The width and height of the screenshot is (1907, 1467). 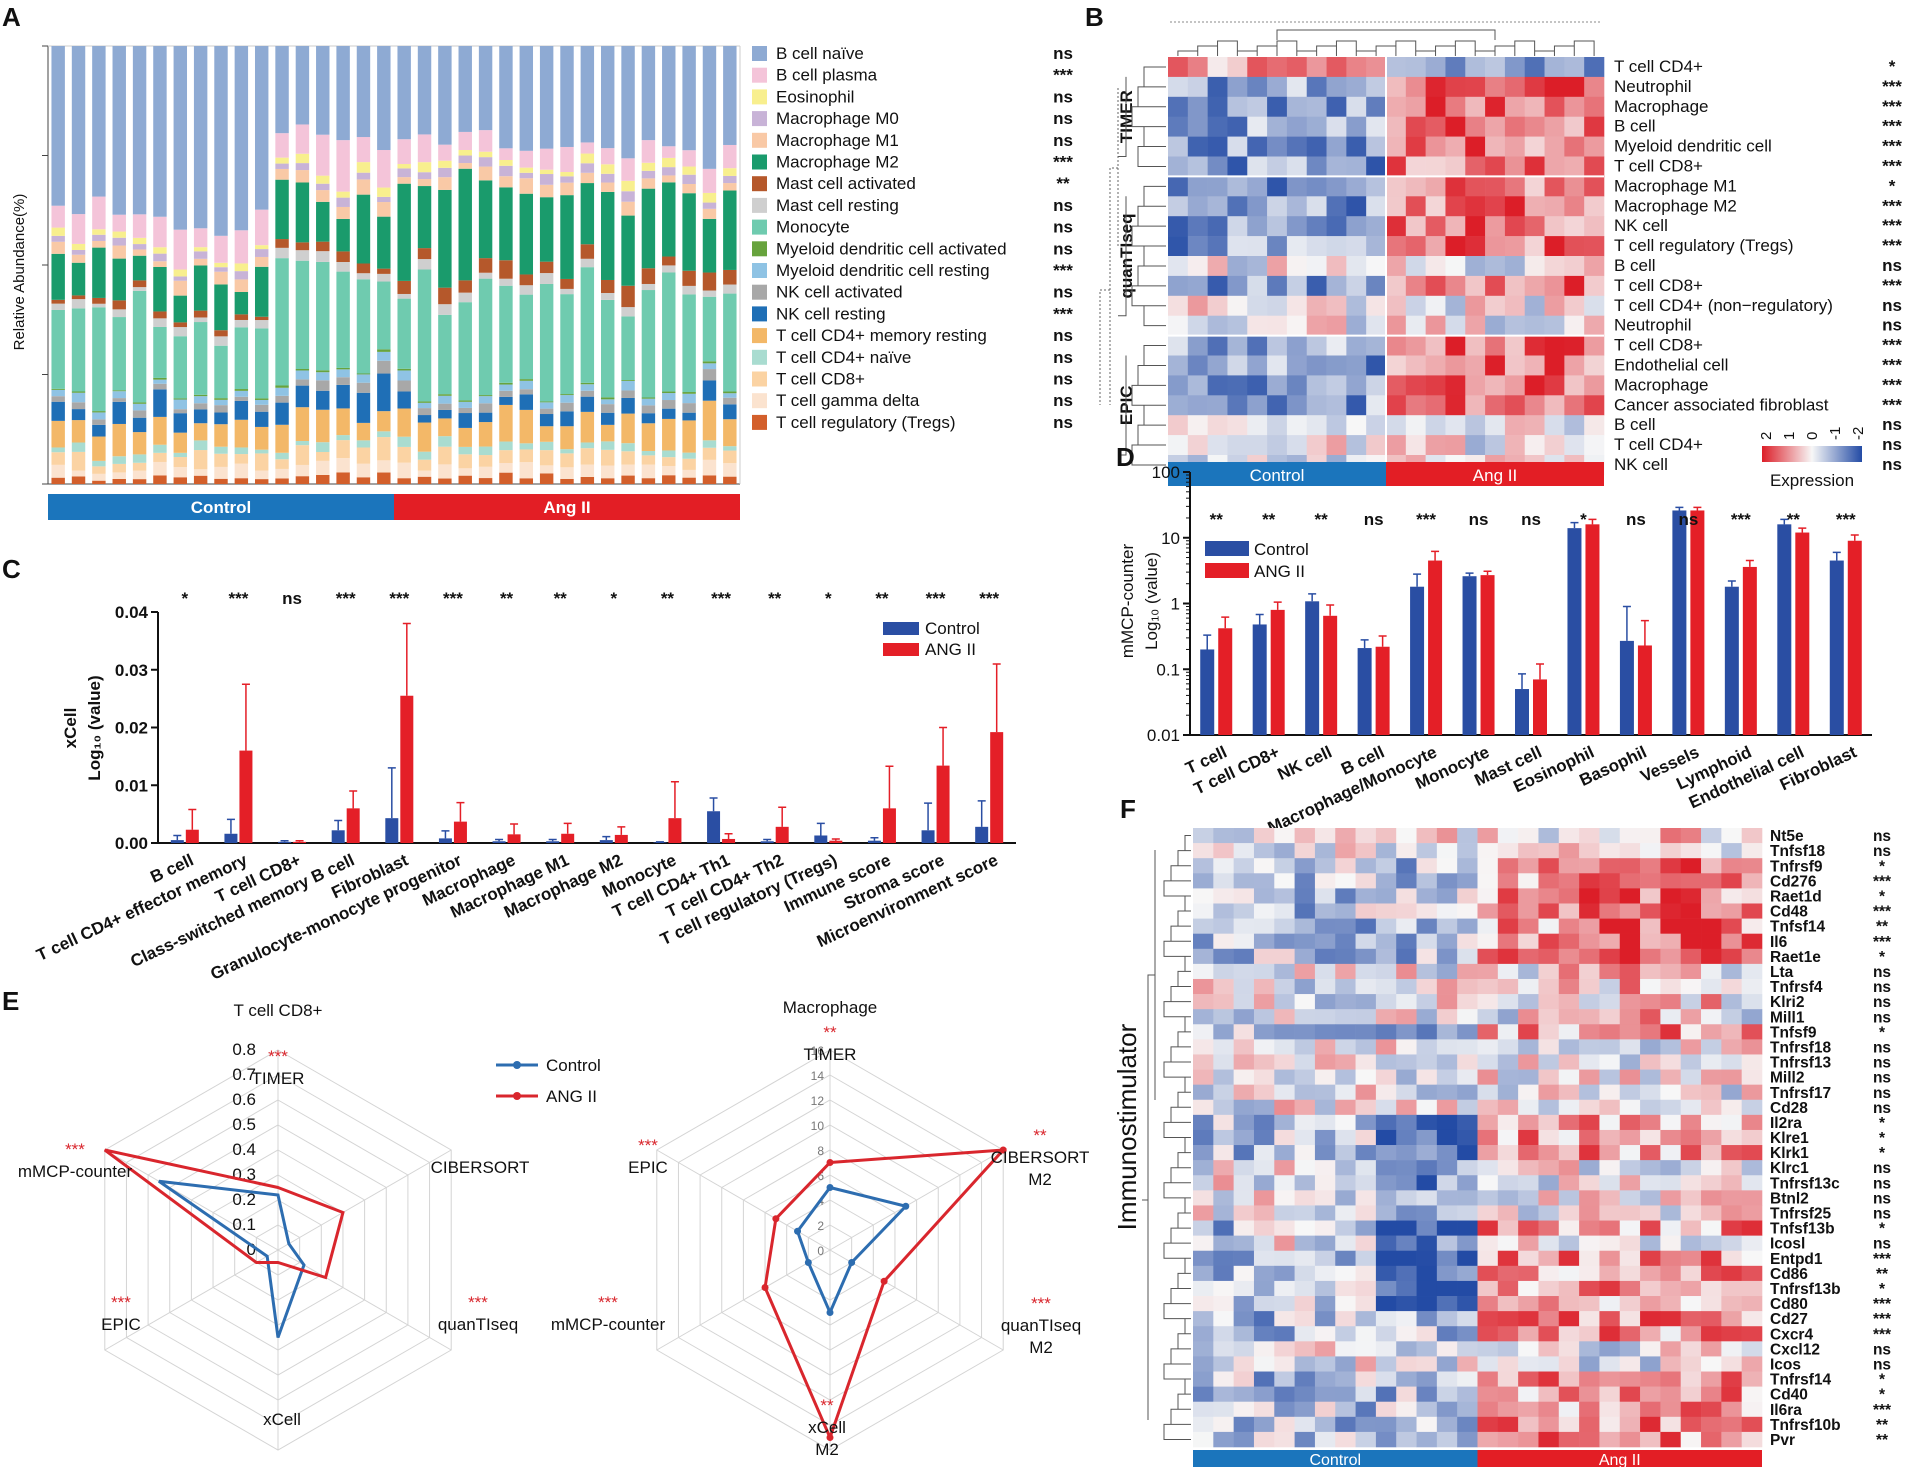 What do you see at coordinates (837, 162) in the screenshot?
I see `legend-label: Macrophage M2` at bounding box center [837, 162].